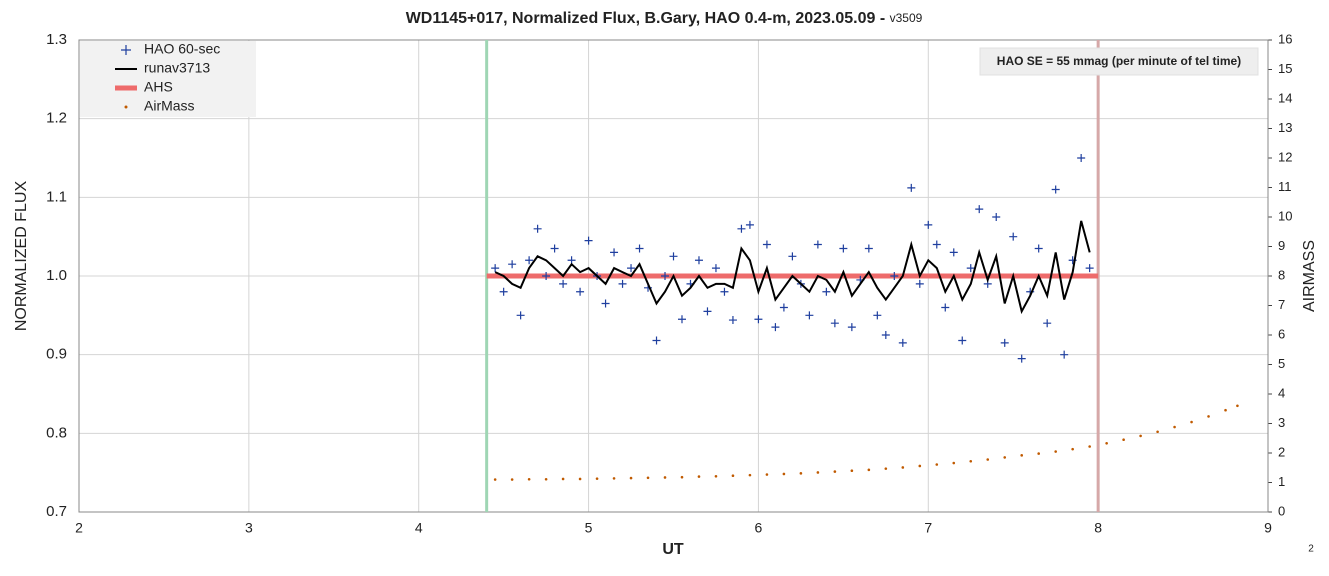  What do you see at coordinates (182, 49) in the screenshot?
I see `legend-label: HAO 60-sec` at bounding box center [182, 49].